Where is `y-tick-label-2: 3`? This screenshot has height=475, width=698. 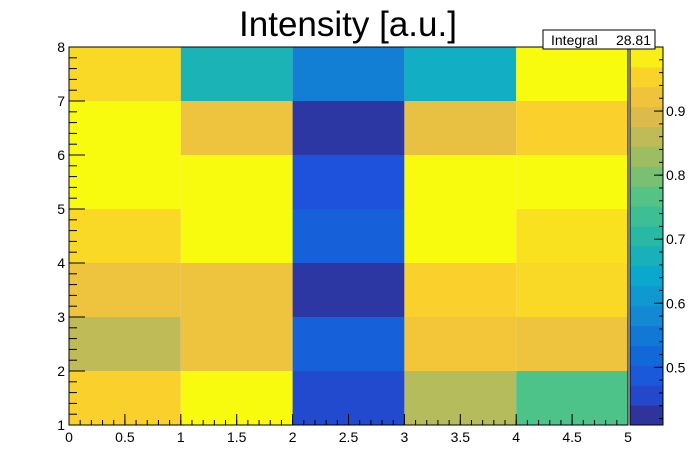
y-tick-label-2: 3 is located at coordinates (61, 317).